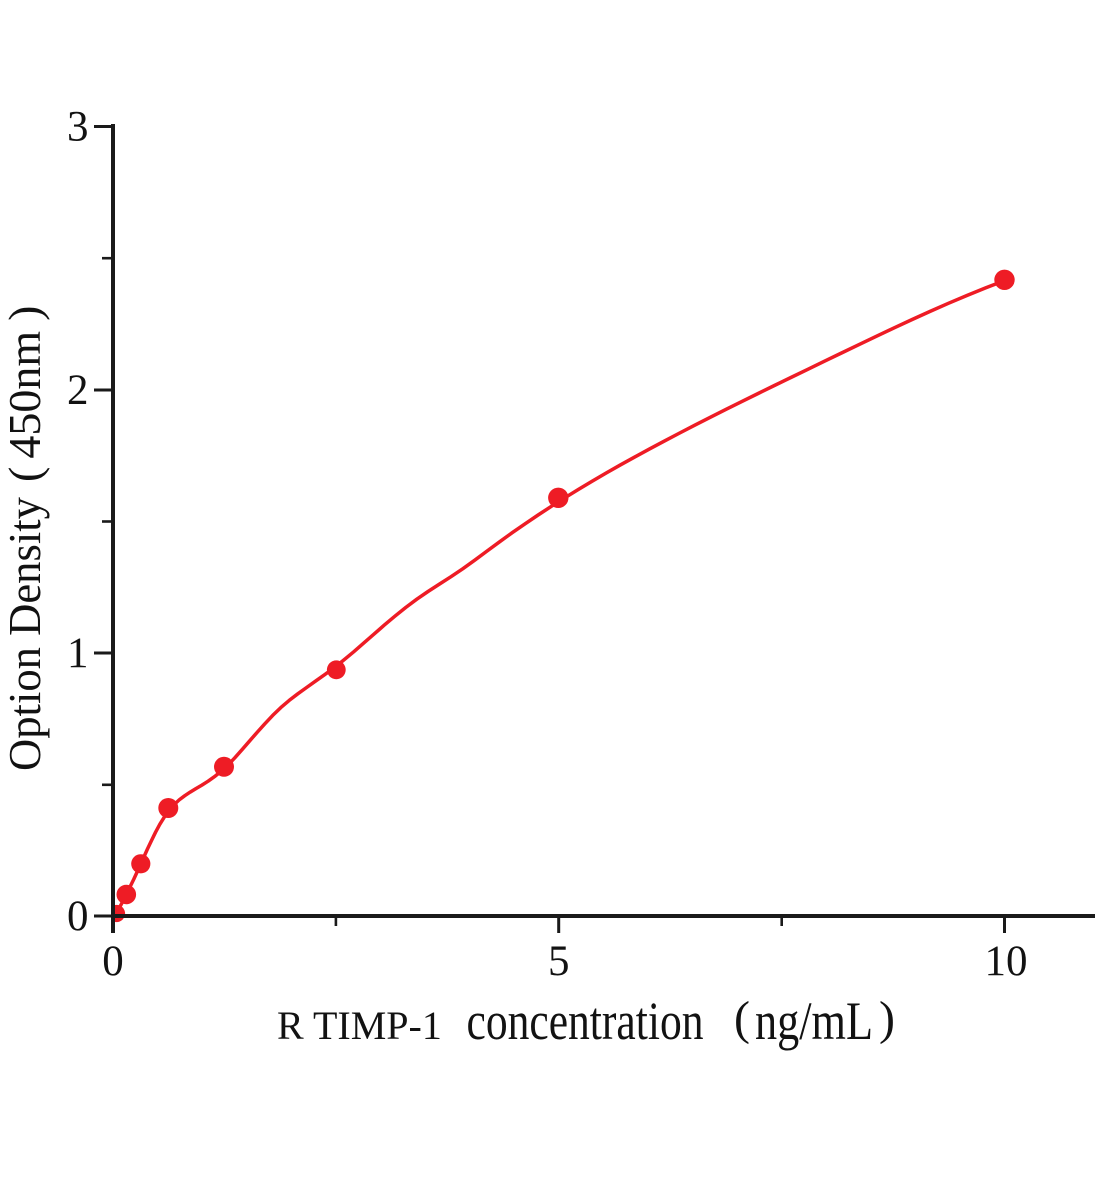  I want to click on svg-text: Option Density(450nm), so click(25, 538).